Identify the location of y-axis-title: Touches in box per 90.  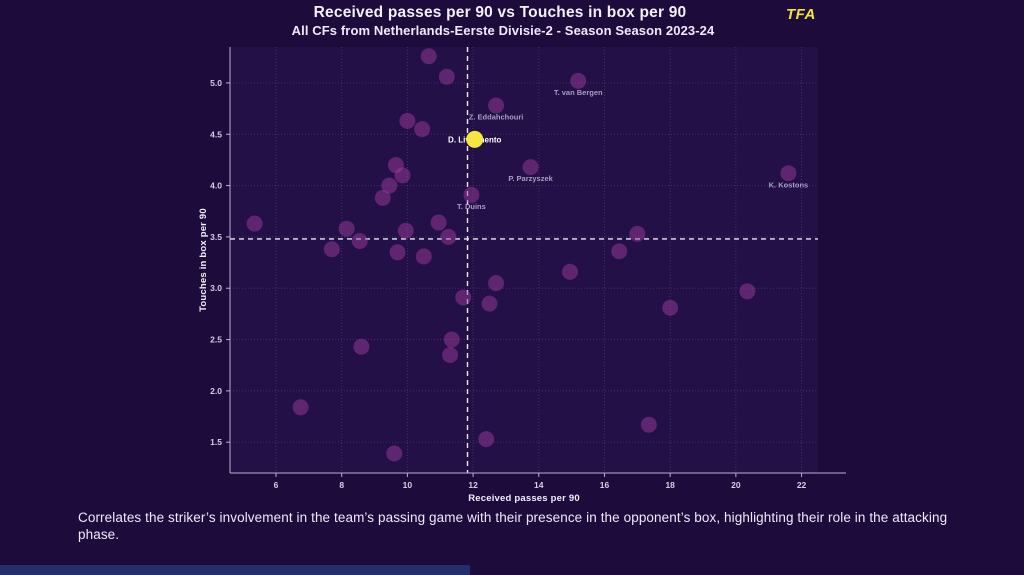
(203, 260).